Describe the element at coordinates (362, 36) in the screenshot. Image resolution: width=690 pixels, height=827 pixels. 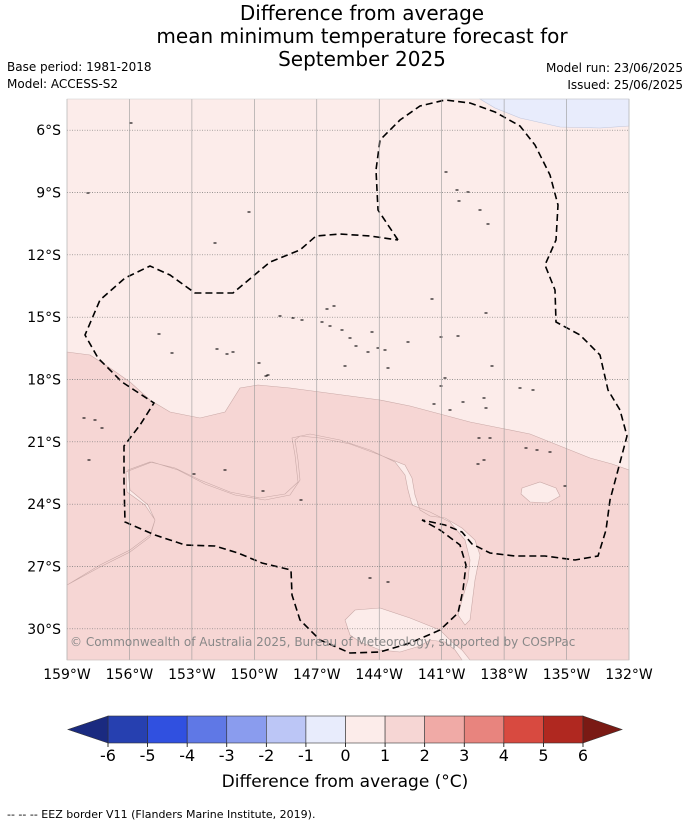
I see `title-line-2: mean minimum temperature forecast for` at that location.